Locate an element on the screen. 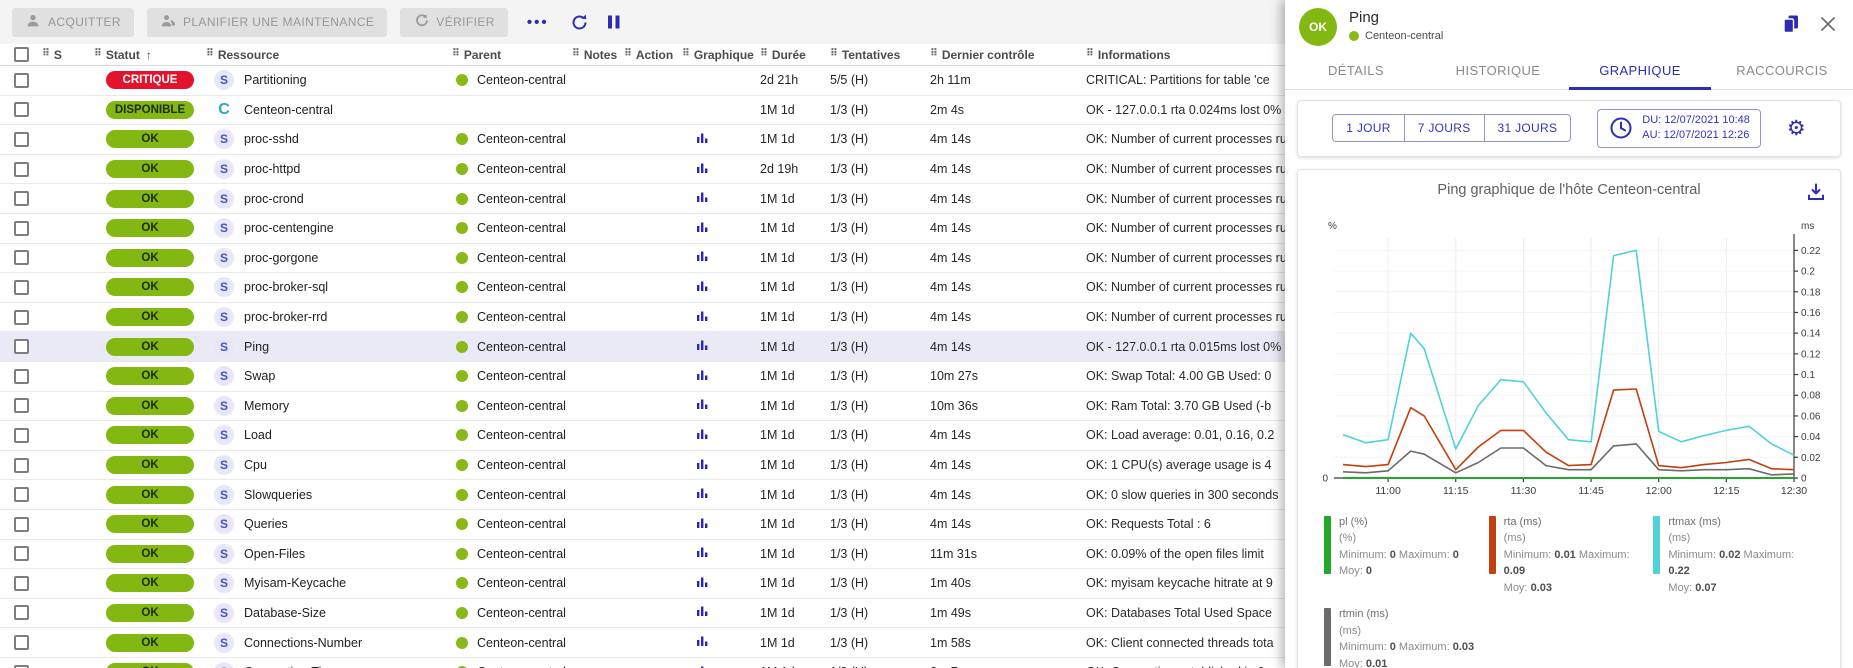  more-actions-icon: ••• is located at coordinates (537, 22).